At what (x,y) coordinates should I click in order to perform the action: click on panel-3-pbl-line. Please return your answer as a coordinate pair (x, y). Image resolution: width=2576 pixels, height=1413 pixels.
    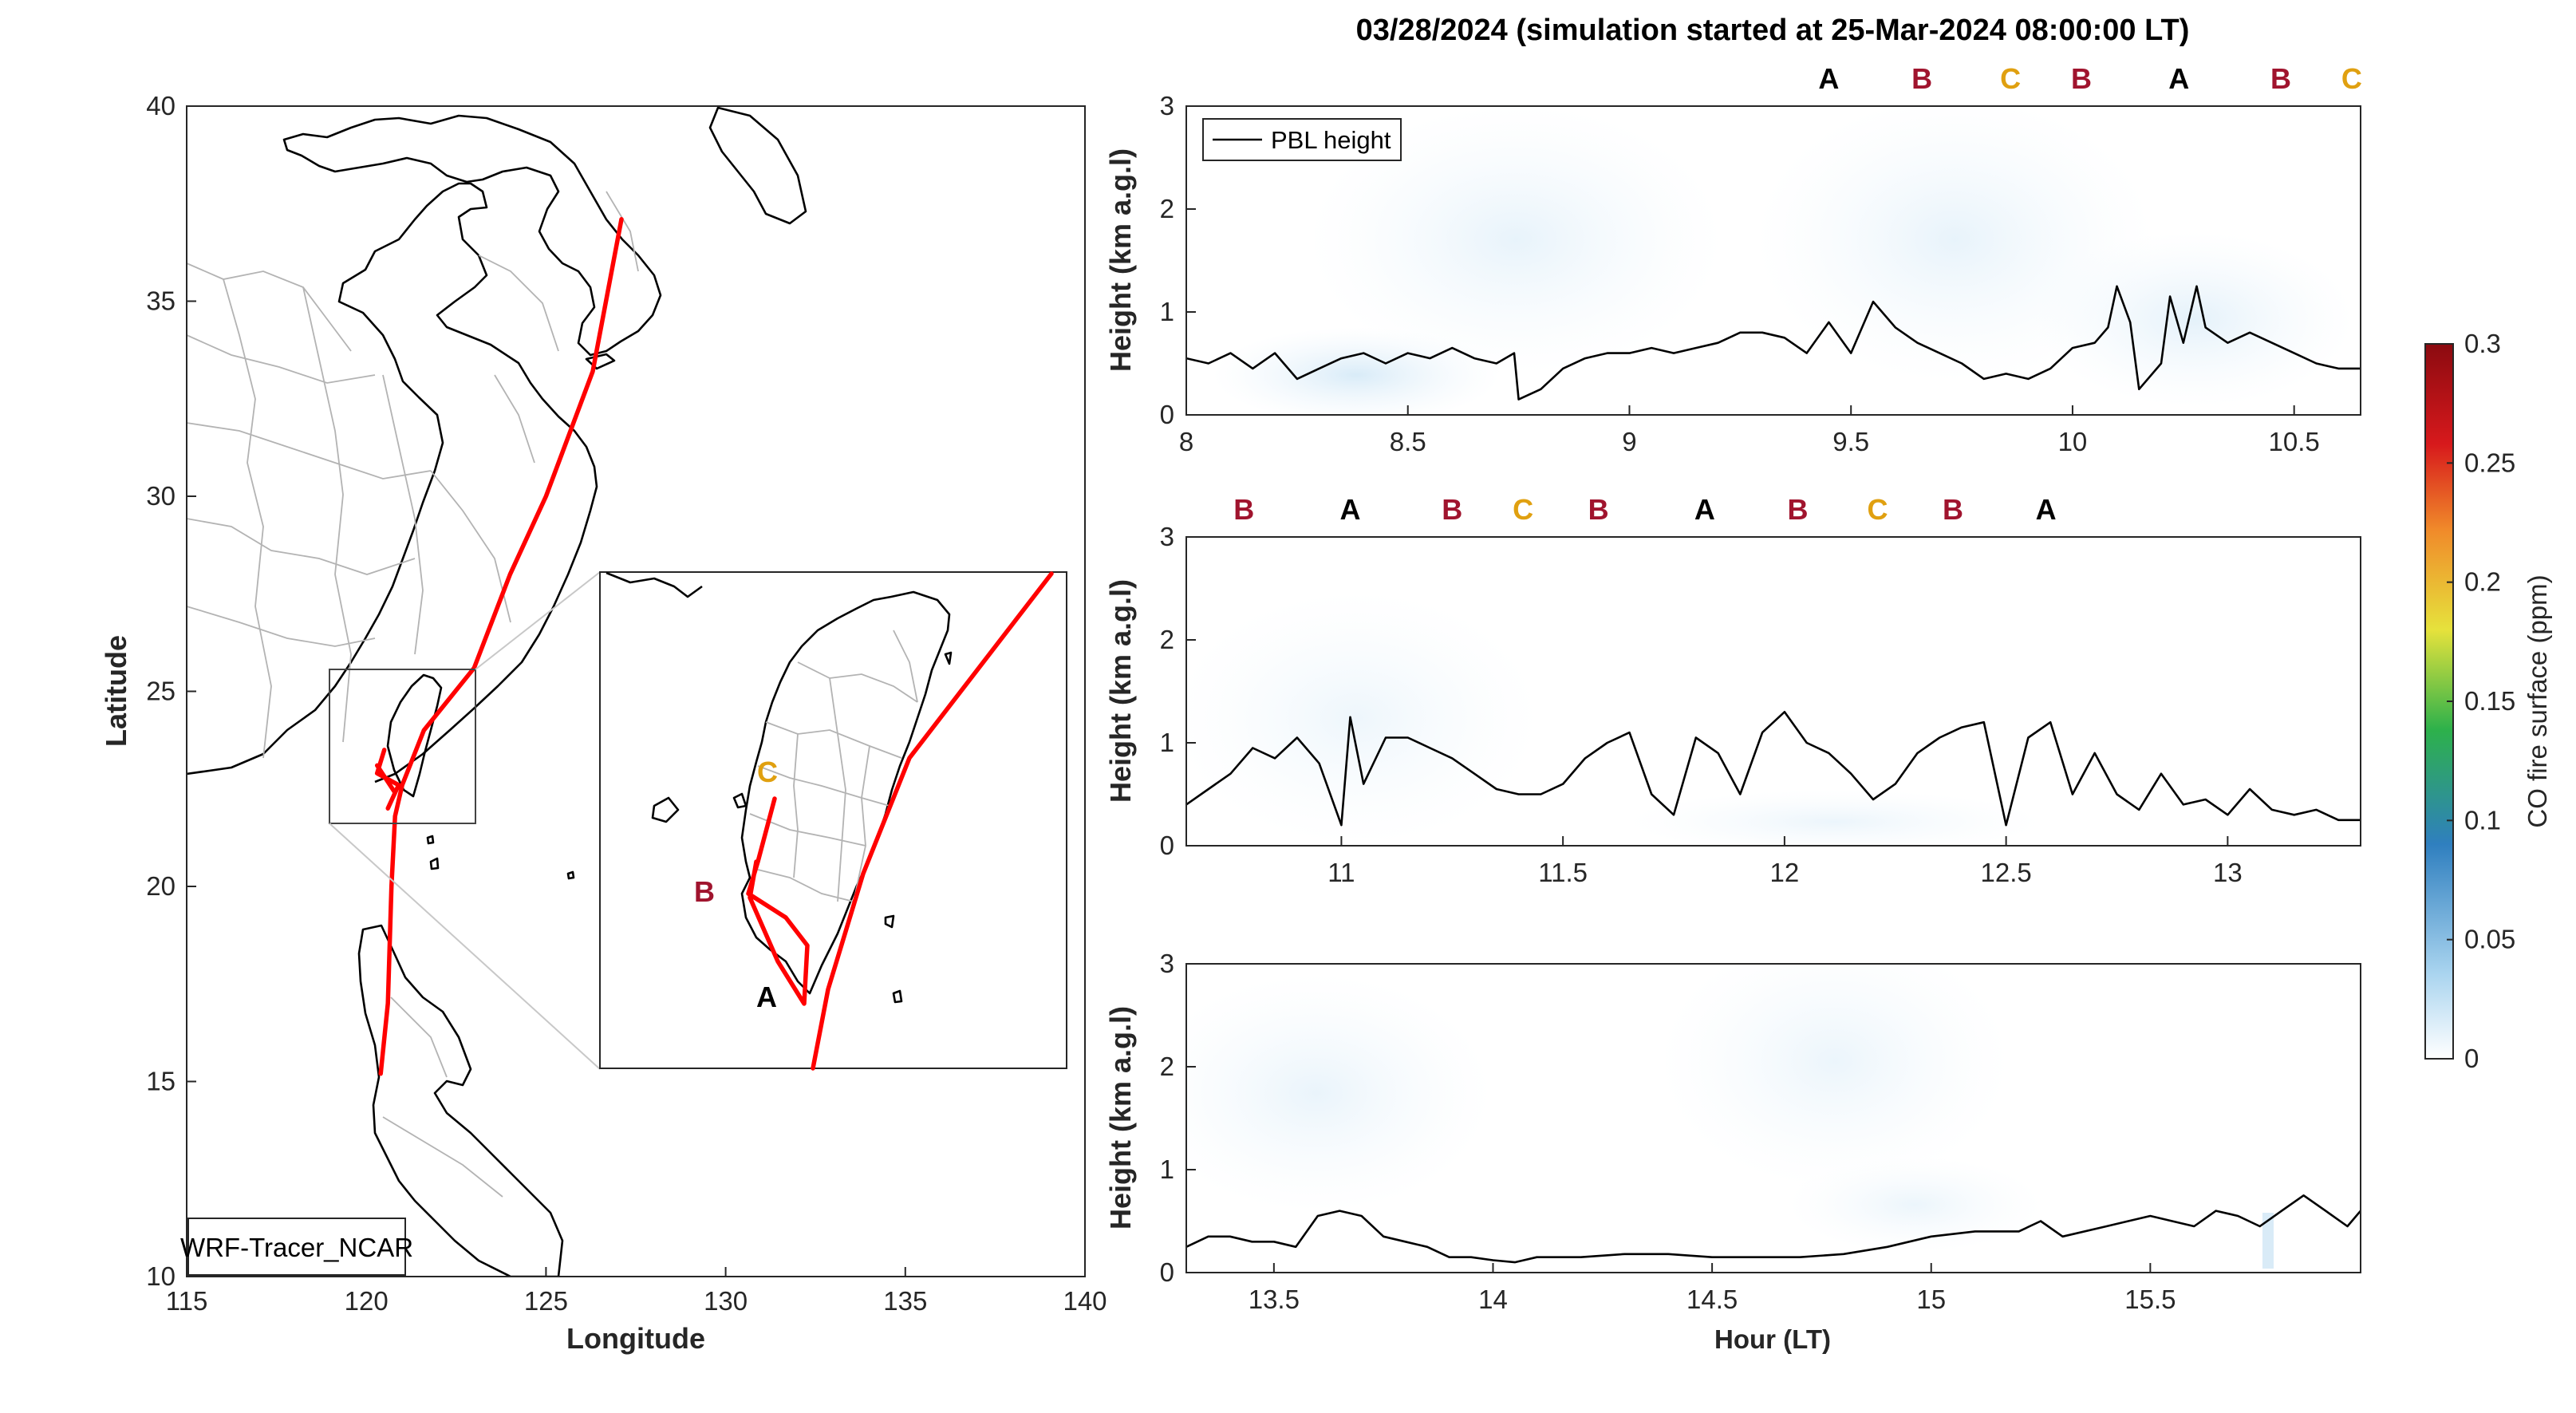
    Looking at the image, I should click on (1773, 1229).